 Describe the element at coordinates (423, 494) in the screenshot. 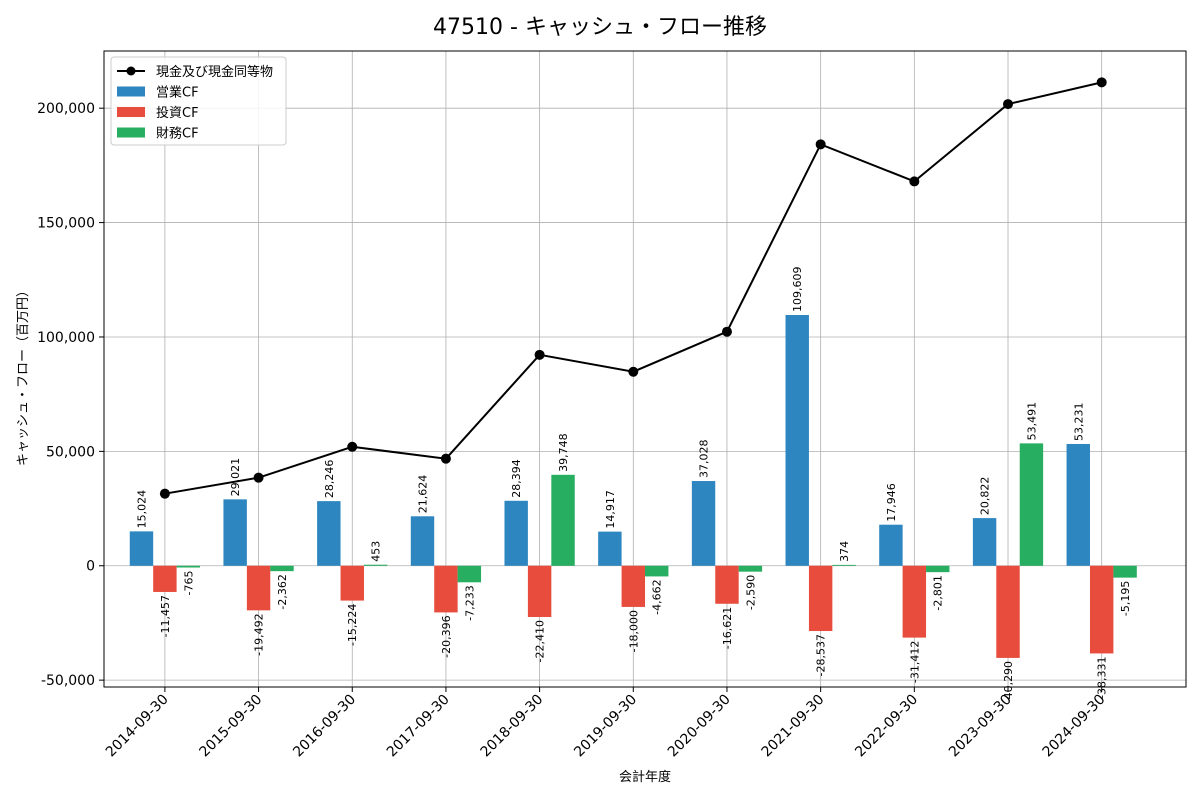

I see `data-label: 21,624` at that location.